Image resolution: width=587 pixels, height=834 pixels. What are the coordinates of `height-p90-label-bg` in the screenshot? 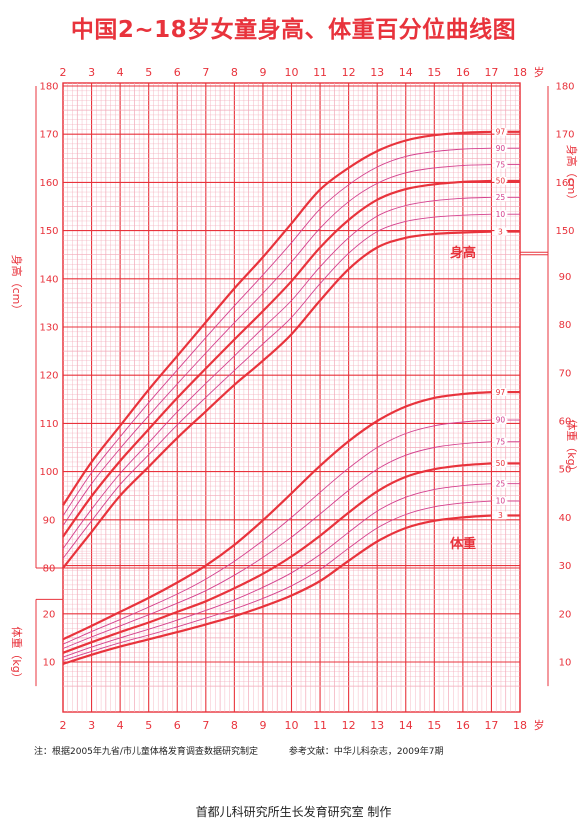 It's located at (500, 148).